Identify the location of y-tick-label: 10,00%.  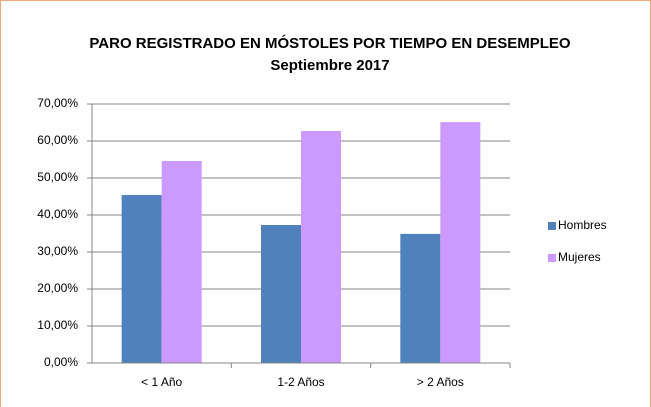
(57, 325).